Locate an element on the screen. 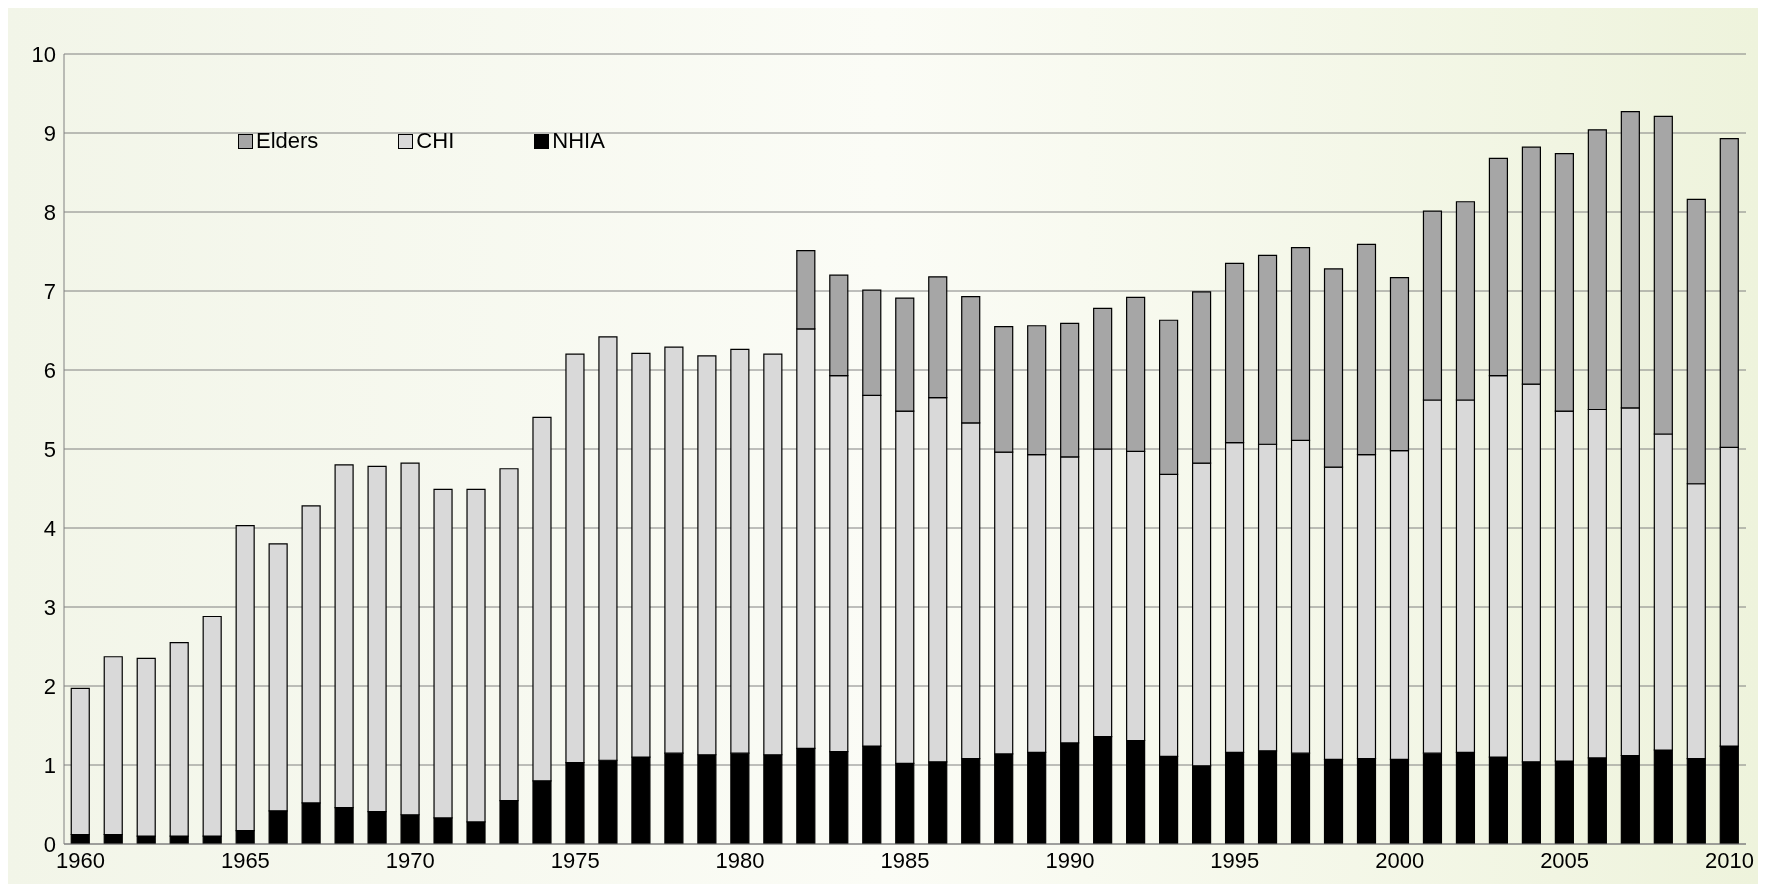 The width and height of the screenshot is (1766, 892). x-tick-label: 1985 is located at coordinates (905, 860).